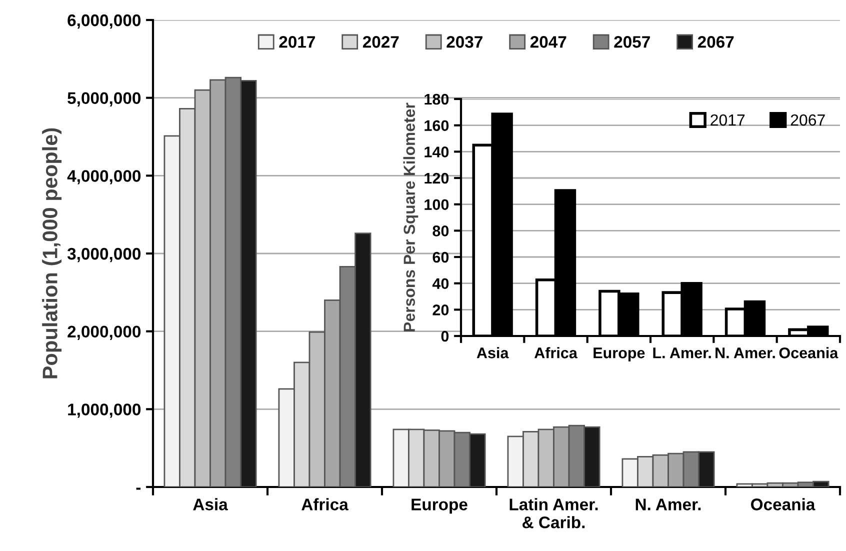 This screenshot has height=551, width=846. Describe the element at coordinates (436, 126) in the screenshot. I see `y-tick-label: 160` at that location.